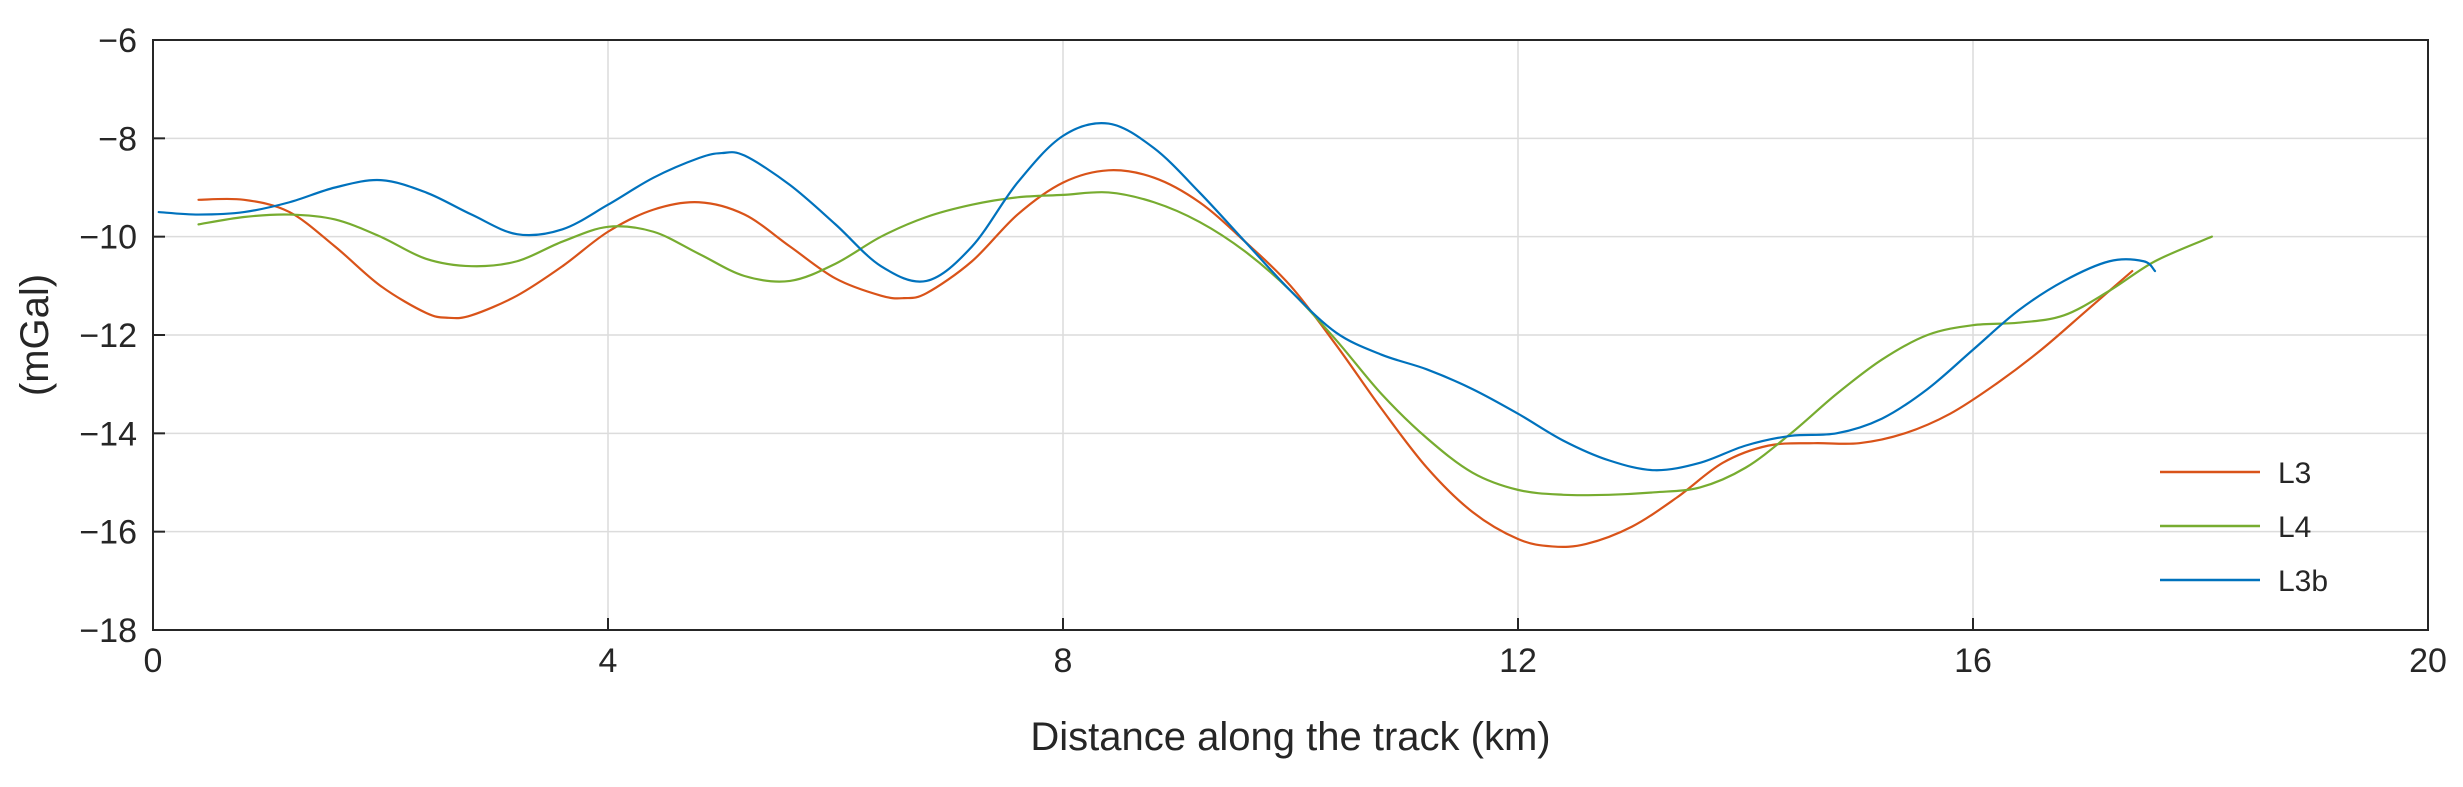 Image resolution: width=2463 pixels, height=787 pixels. Describe the element at coordinates (117, 139) in the screenshot. I see `y-tick-label: −8` at that location.